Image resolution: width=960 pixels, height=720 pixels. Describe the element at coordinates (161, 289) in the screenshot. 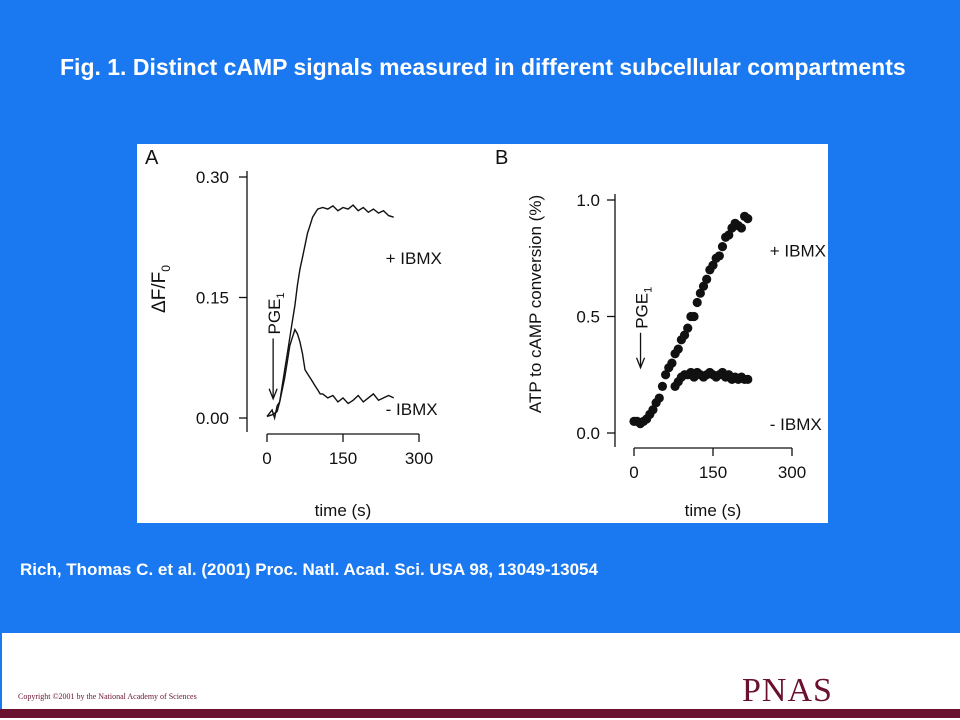

I see `y-axis-label: ΔF/F0` at that location.